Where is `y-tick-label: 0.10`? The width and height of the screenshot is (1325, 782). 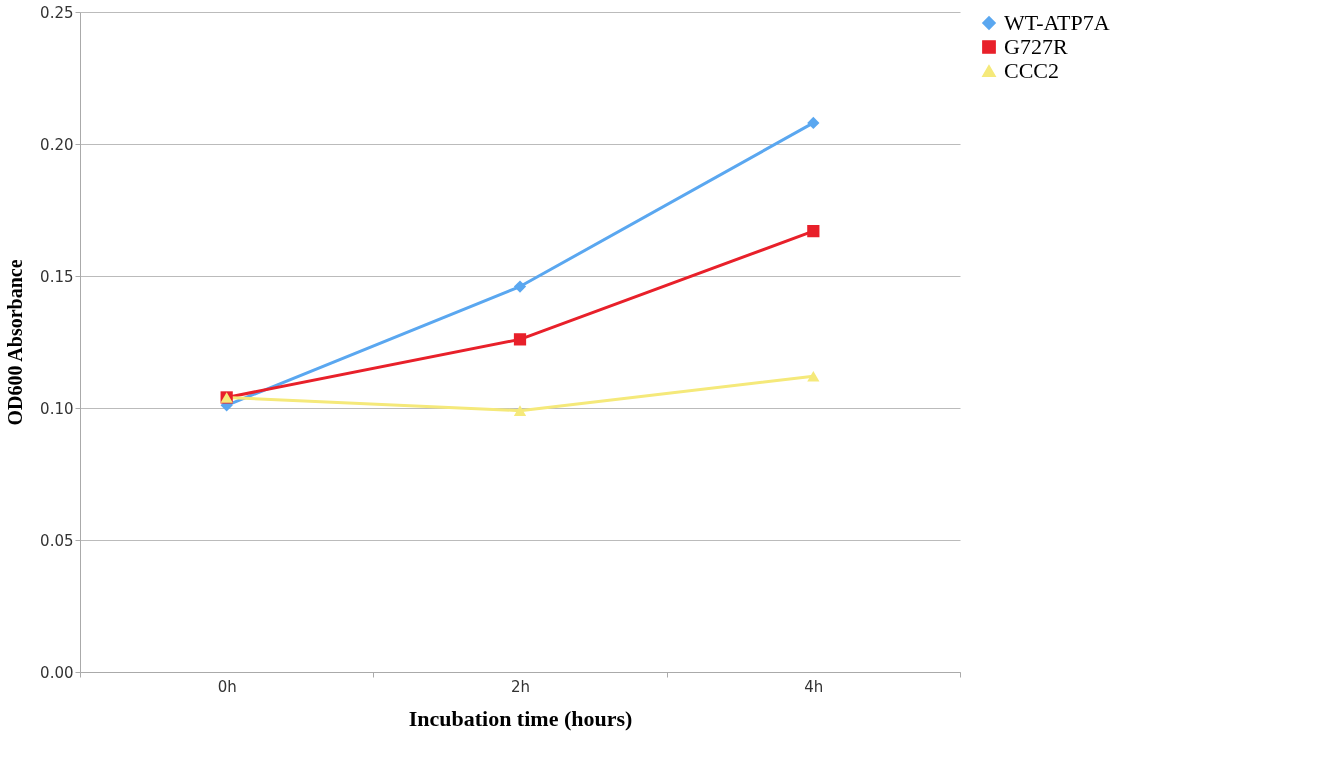
y-tick-label: 0.10 is located at coordinates (57, 408).